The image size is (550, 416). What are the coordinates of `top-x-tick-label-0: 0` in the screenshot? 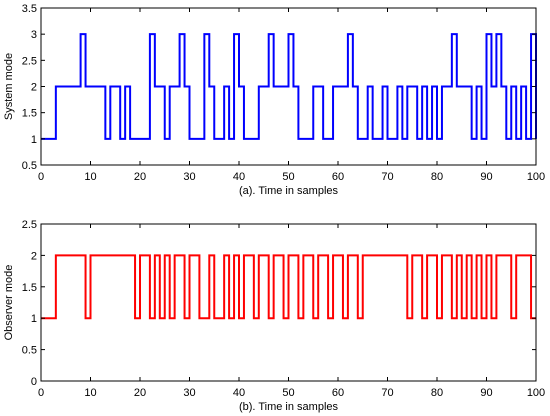 It's located at (41, 177).